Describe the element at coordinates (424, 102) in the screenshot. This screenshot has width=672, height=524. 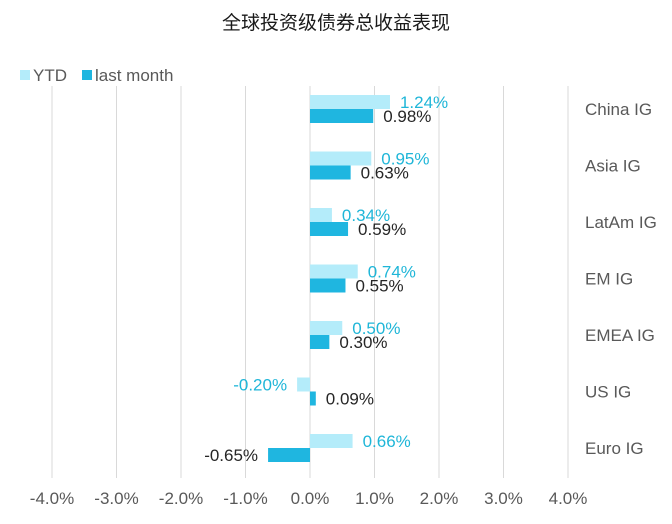
I see `data-label-ytd: 1.24%` at that location.